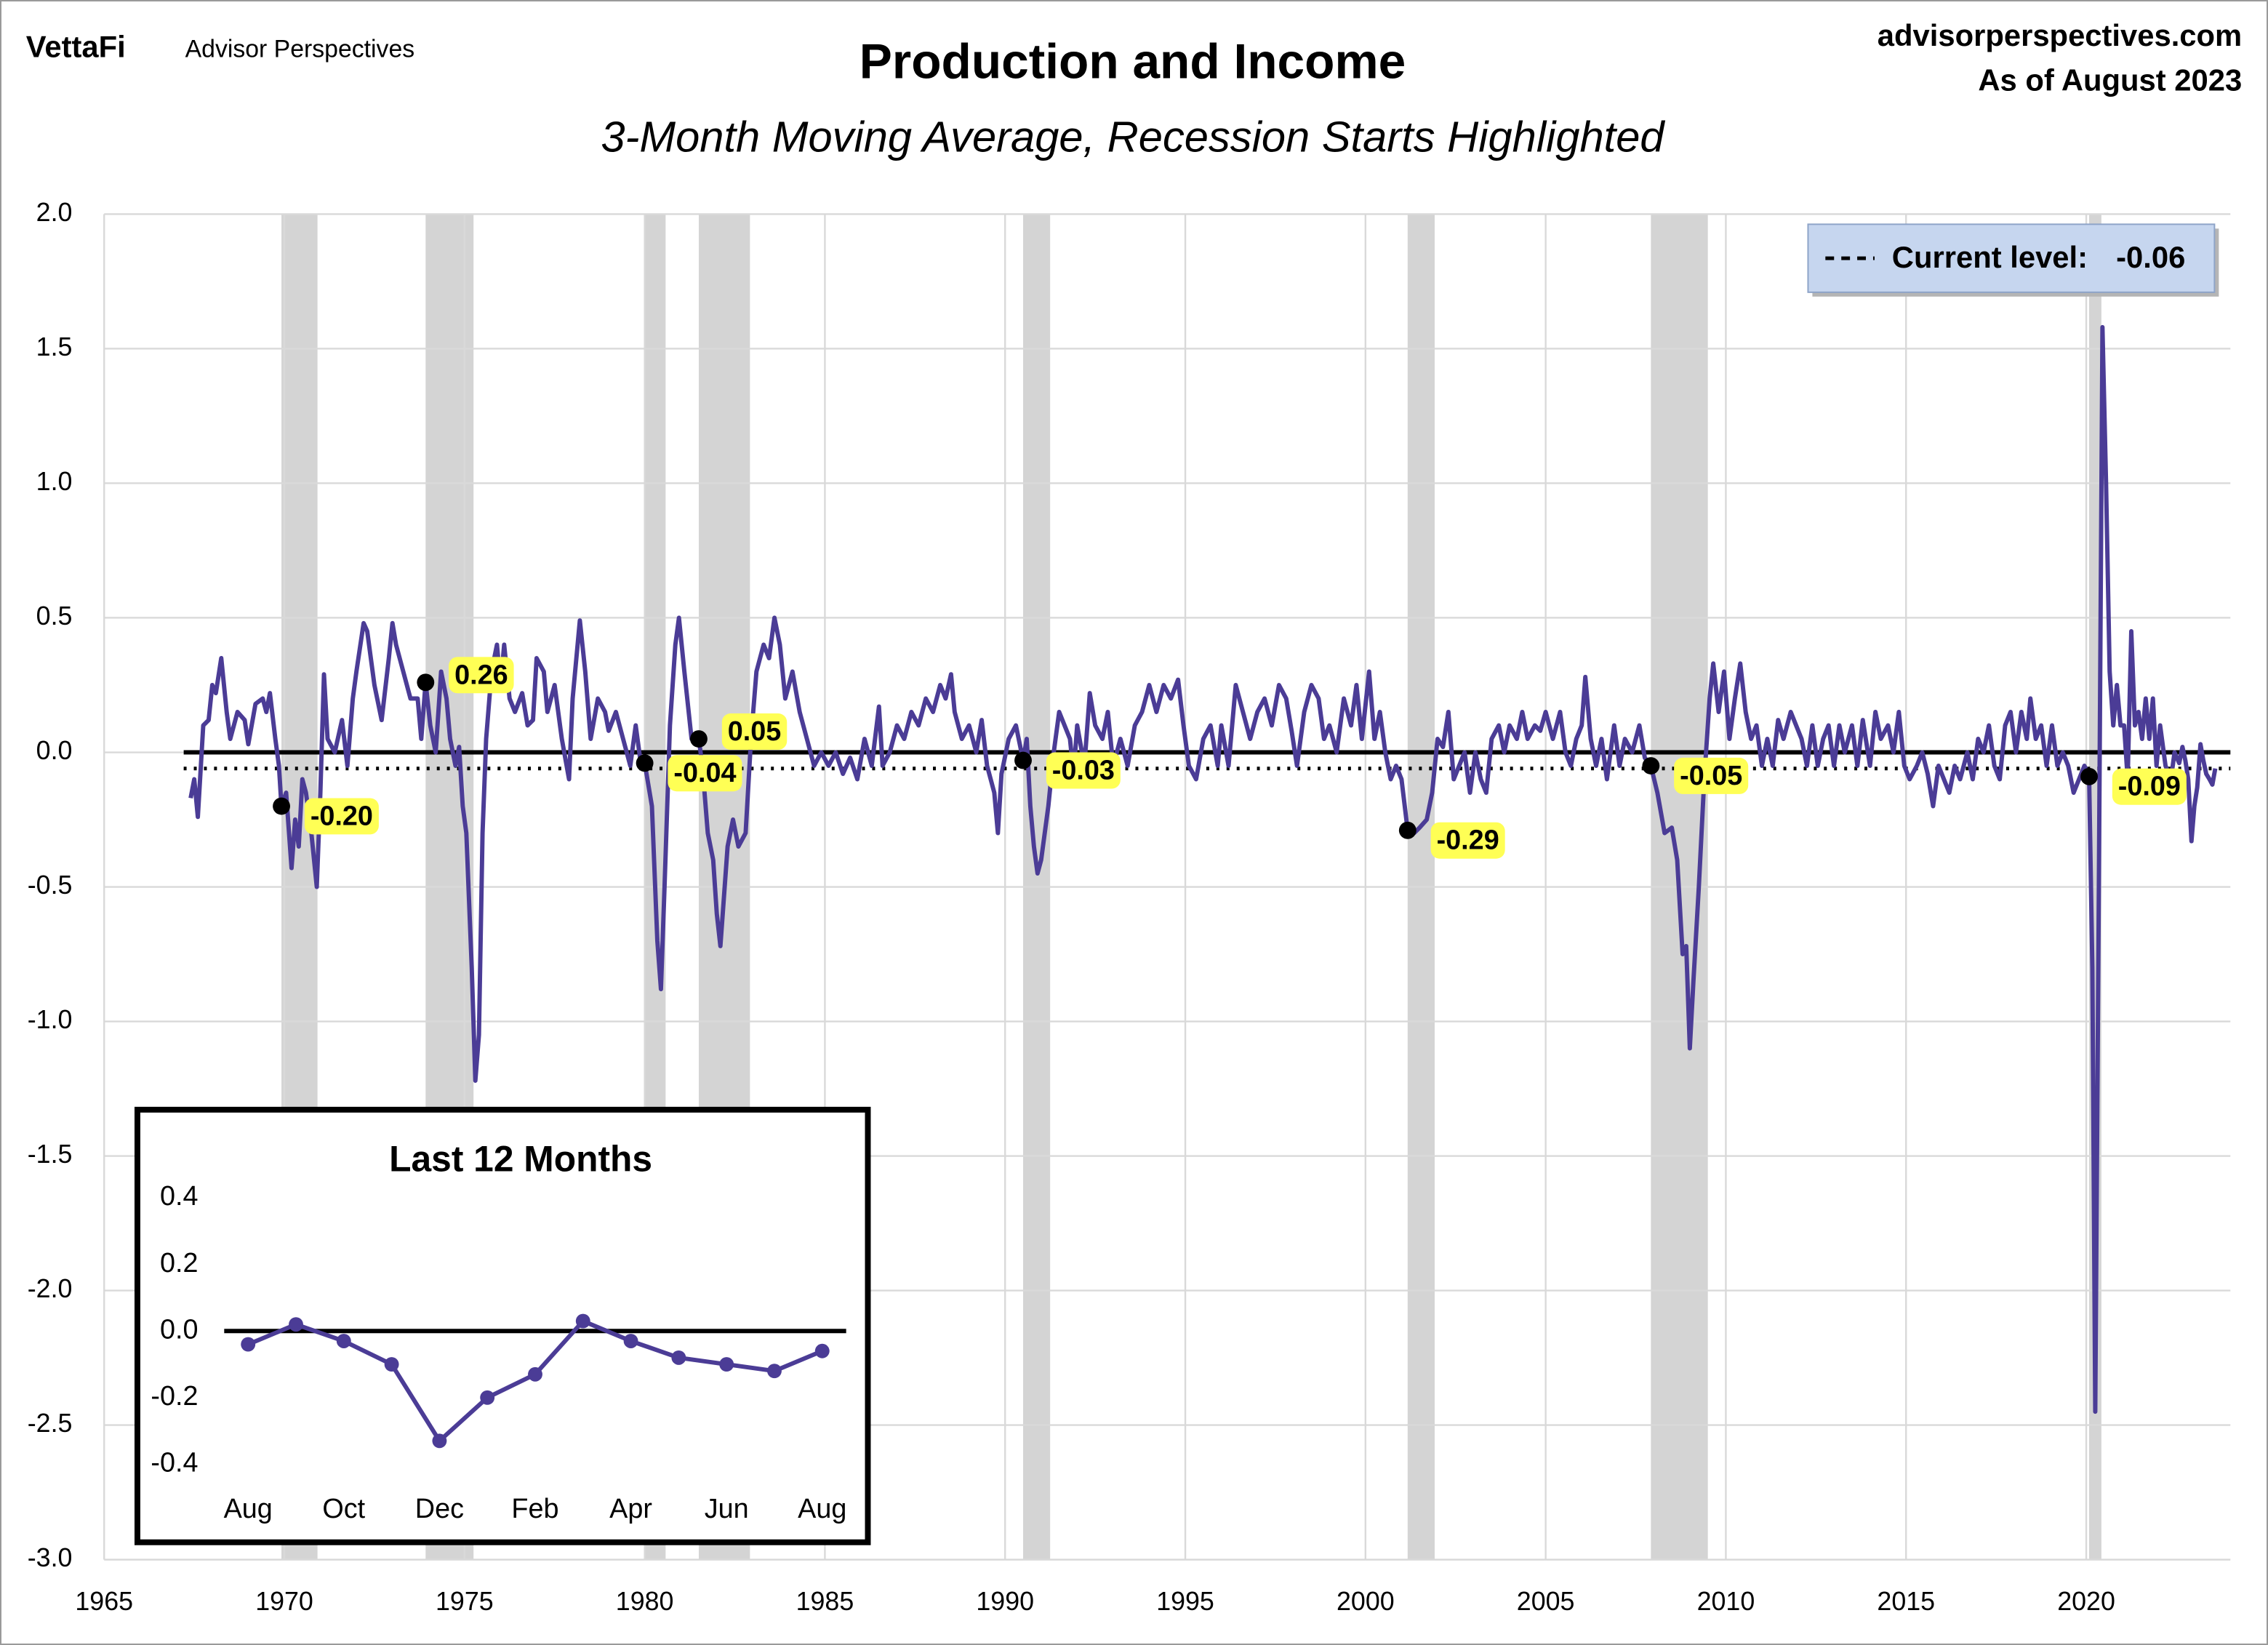 Image resolution: width=2268 pixels, height=1645 pixels. I want to click on data-label: -0.05, so click(1711, 776).